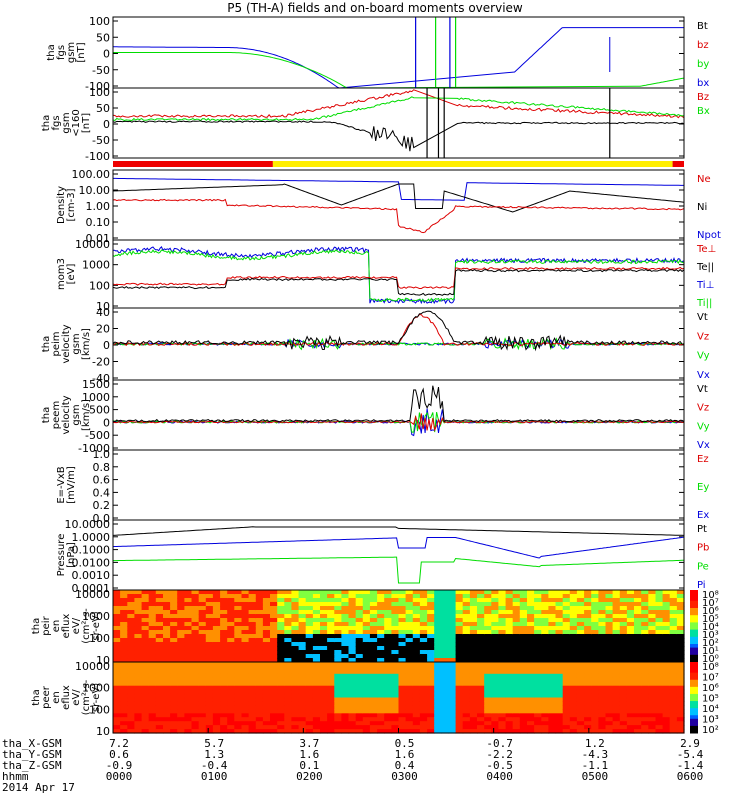  What do you see at coordinates (499, 743) in the screenshot?
I see `x-axis-value: -0.7` at bounding box center [499, 743].